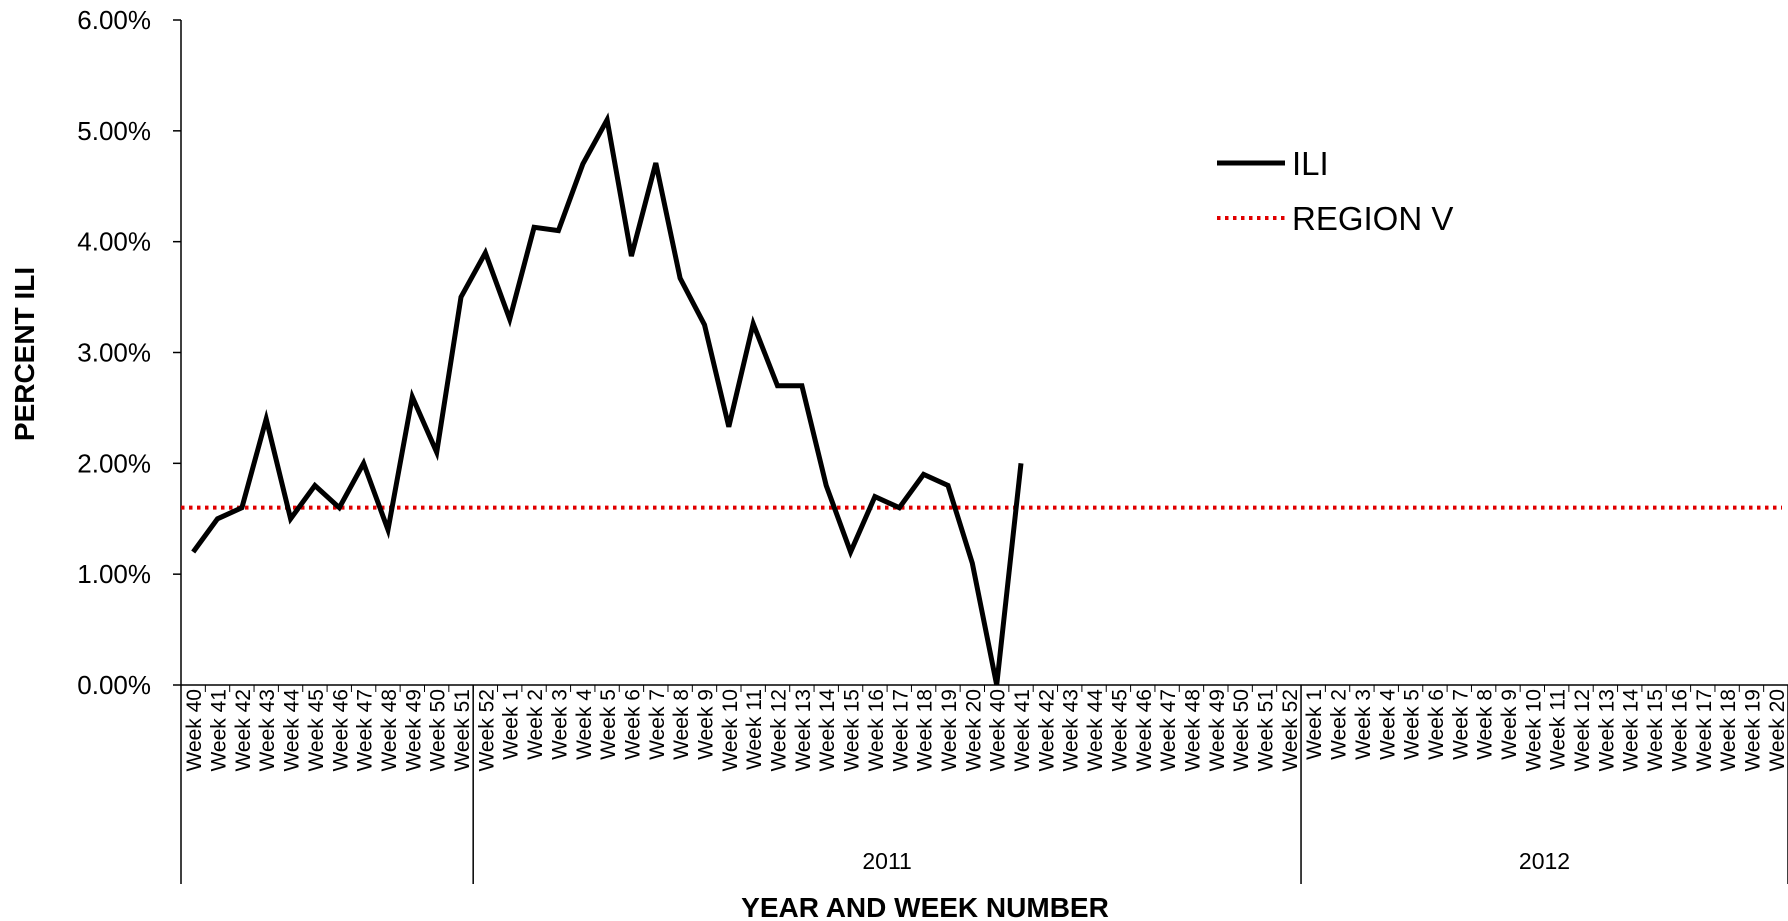  I want to click on y-tick-label: 0.00%, so click(114, 685).